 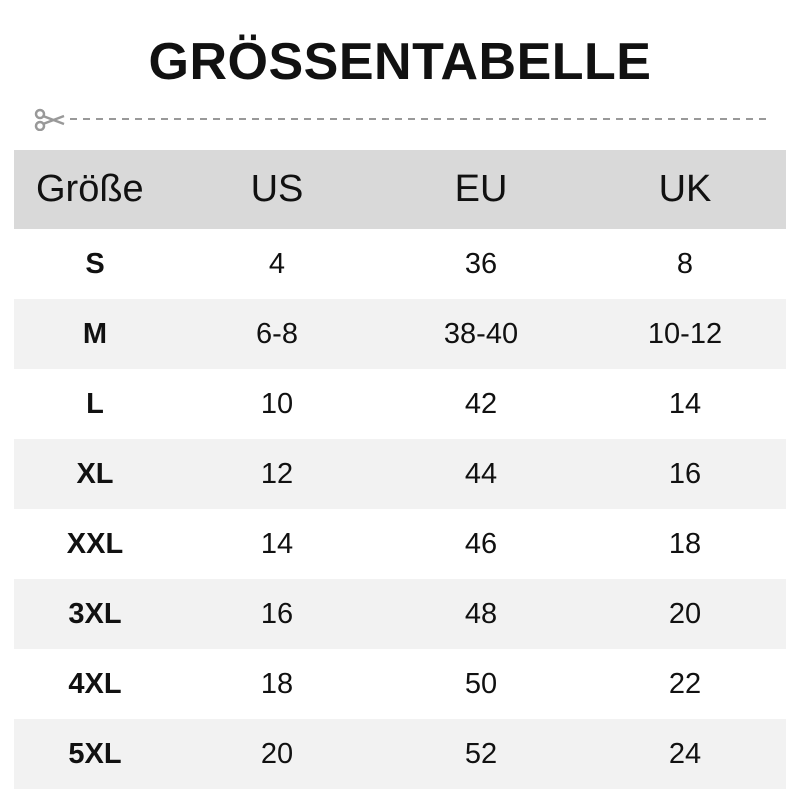 What do you see at coordinates (685, 473) in the screenshot?
I see `cell-uk: 16` at bounding box center [685, 473].